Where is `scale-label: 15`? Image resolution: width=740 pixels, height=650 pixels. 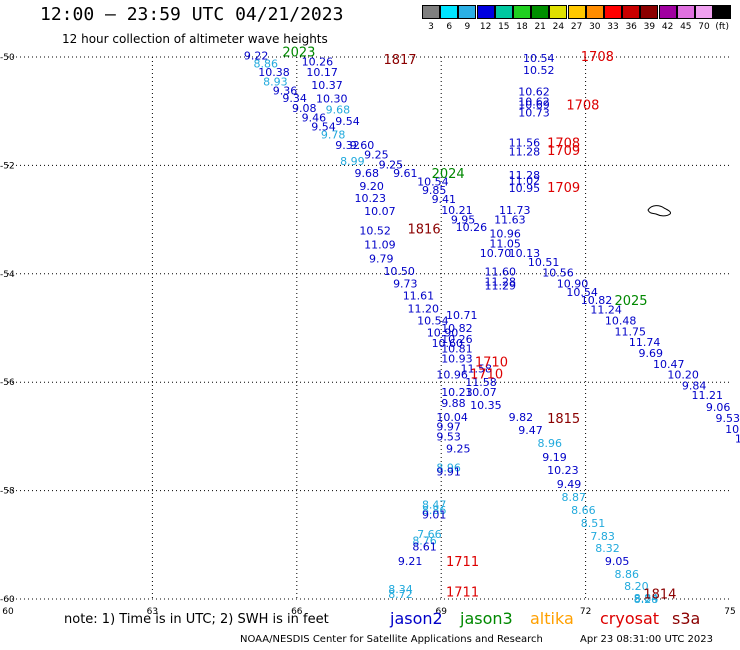 scale-label: 15 is located at coordinates (504, 27).